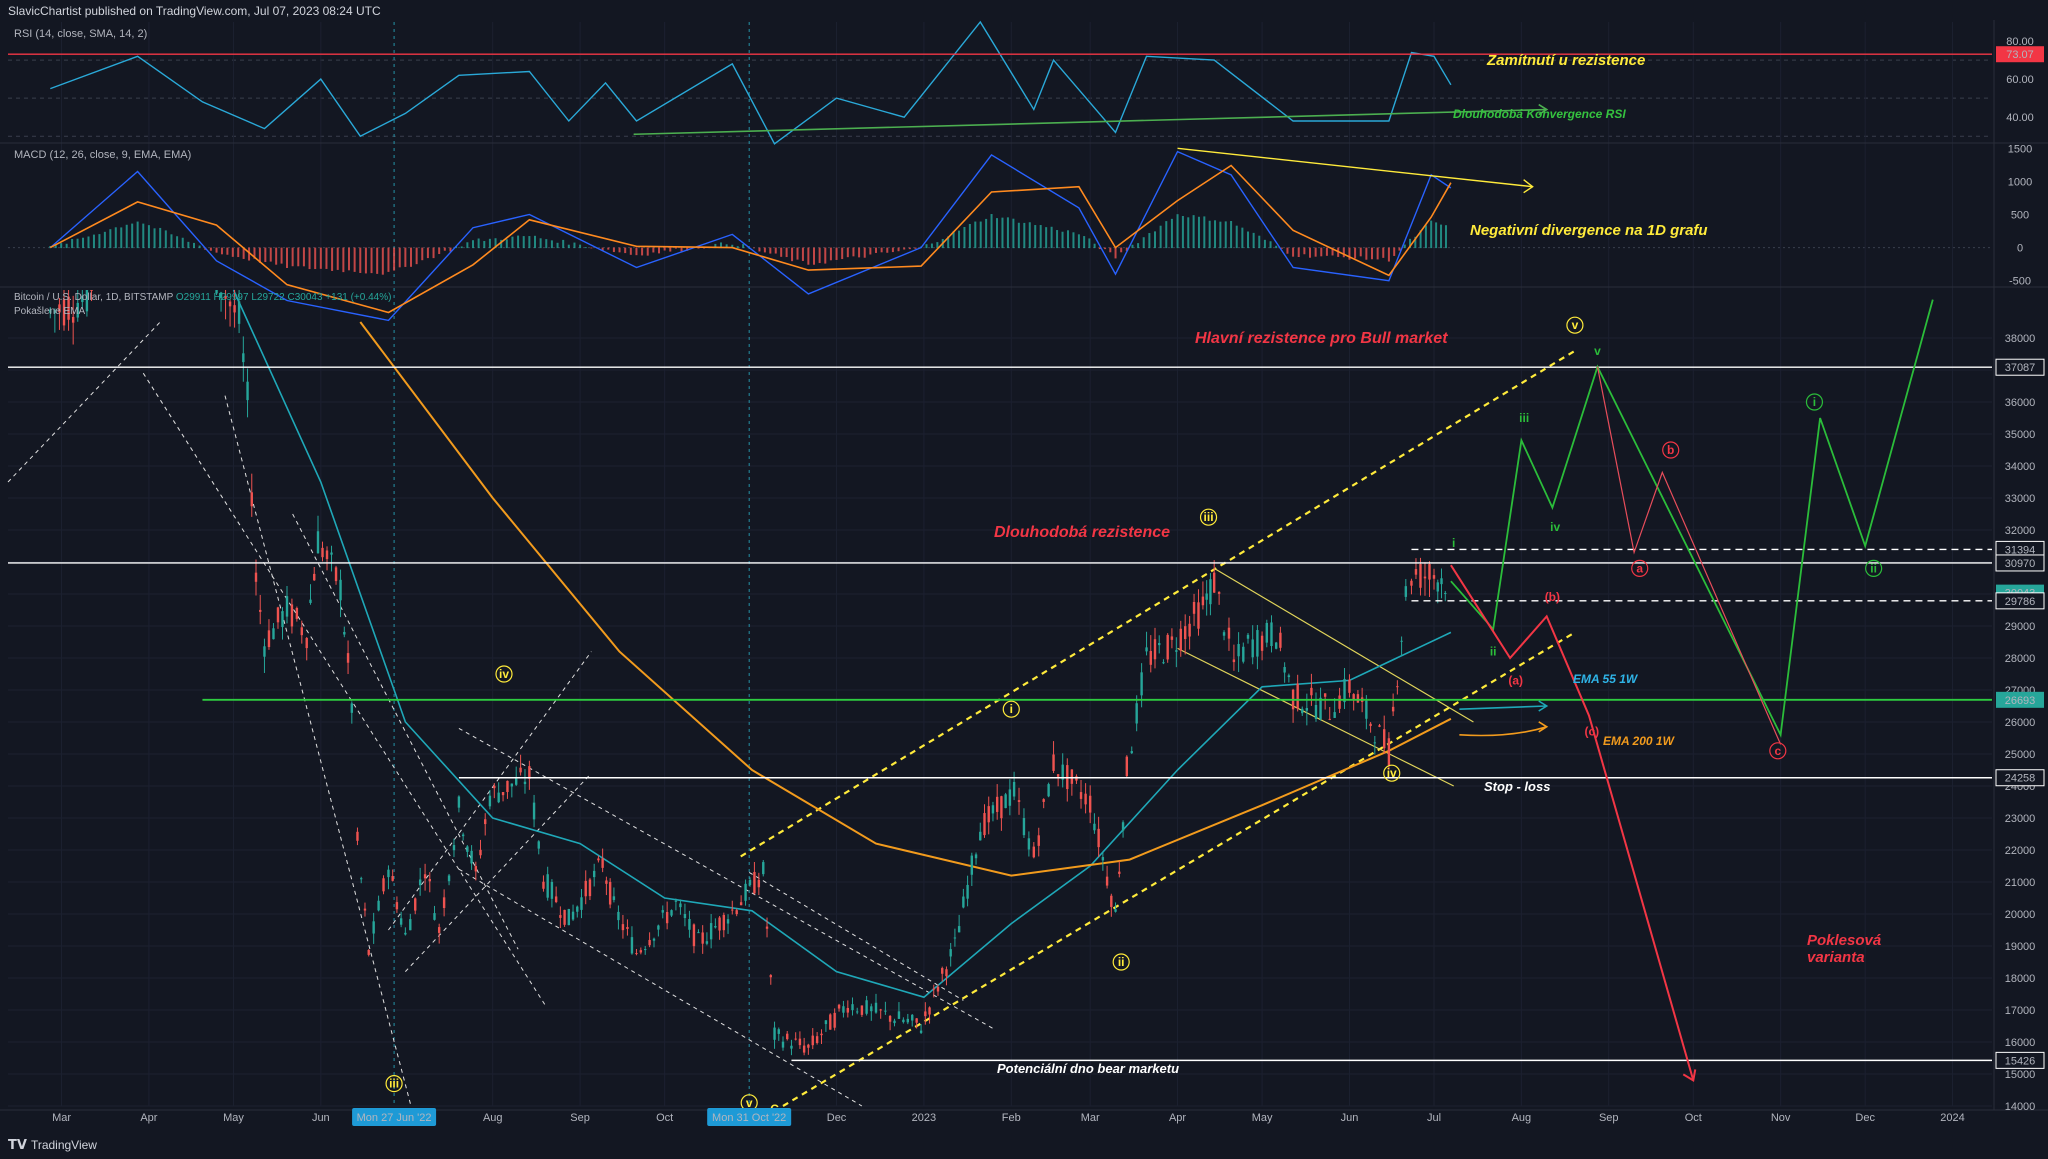 This screenshot has height=1159, width=2048. Describe the element at coordinates (924, 1118) in the screenshot. I see `time-axis-label: 2023` at that location.